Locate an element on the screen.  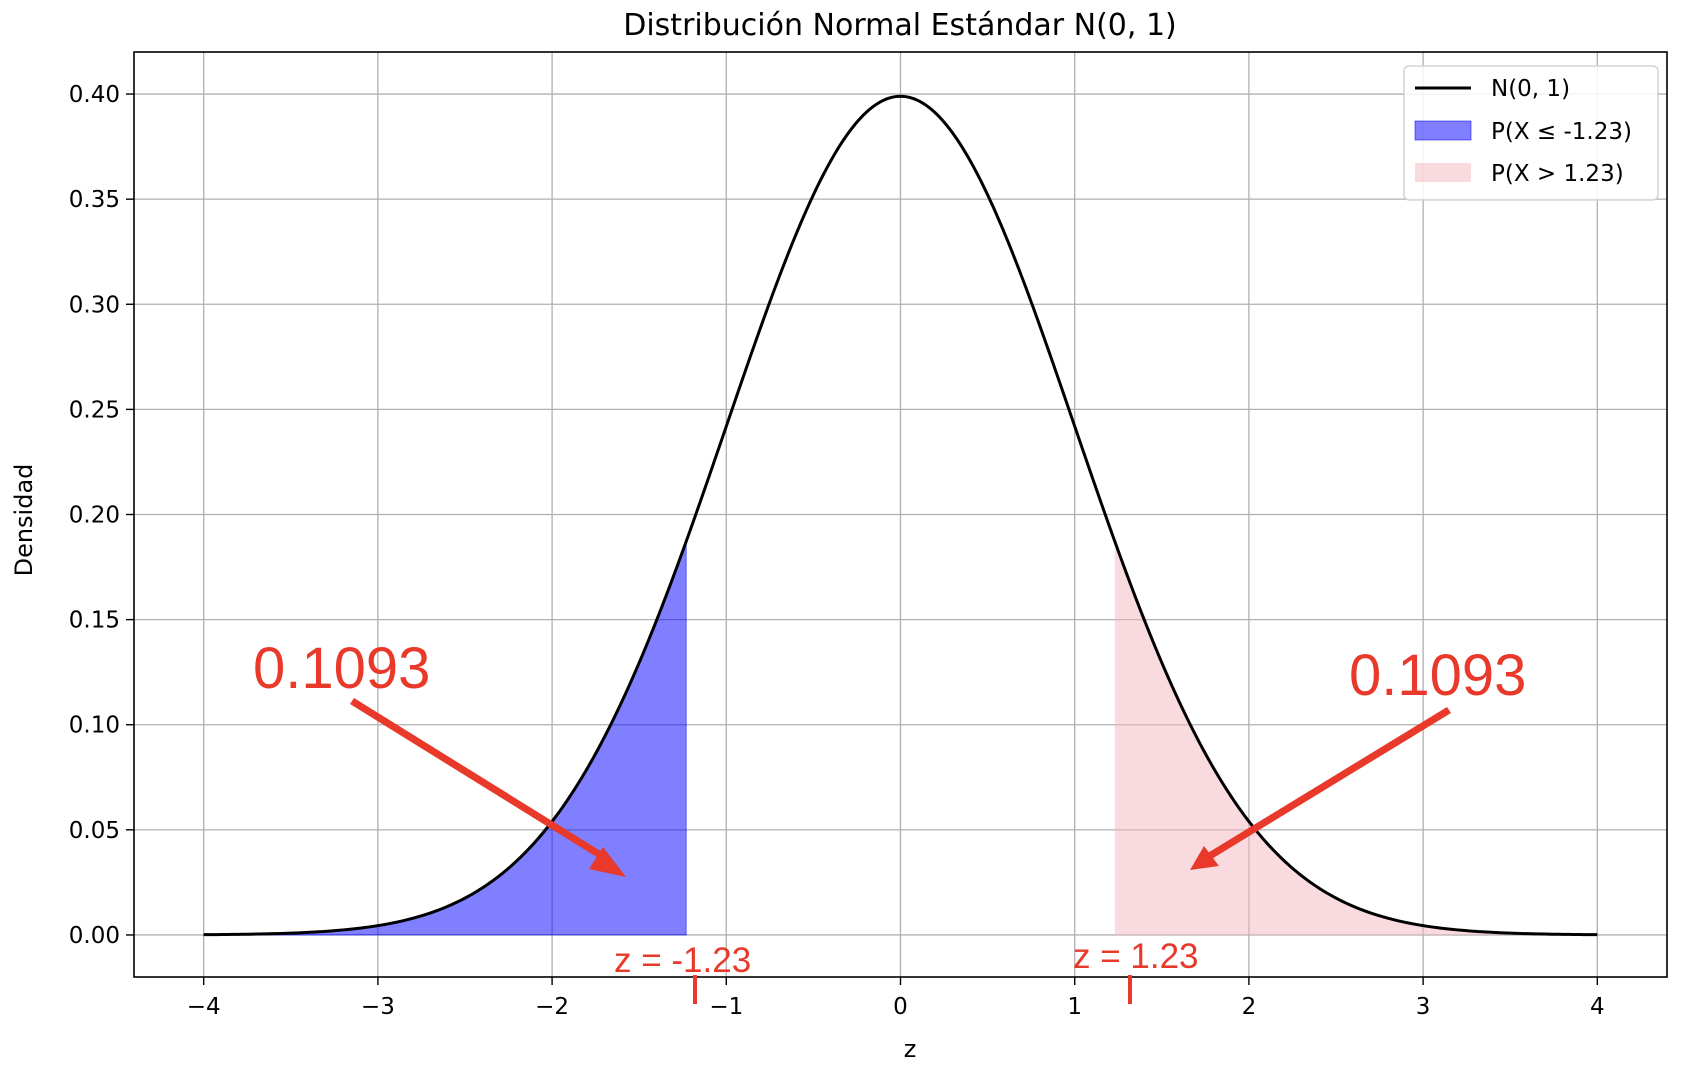
y-tick-label: 0.30 is located at coordinates (94, 305).